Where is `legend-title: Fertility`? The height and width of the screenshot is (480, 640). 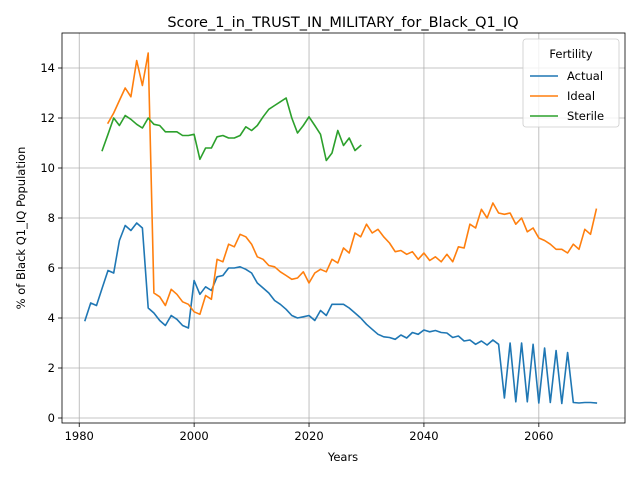
legend-title: Fertility is located at coordinates (570, 54).